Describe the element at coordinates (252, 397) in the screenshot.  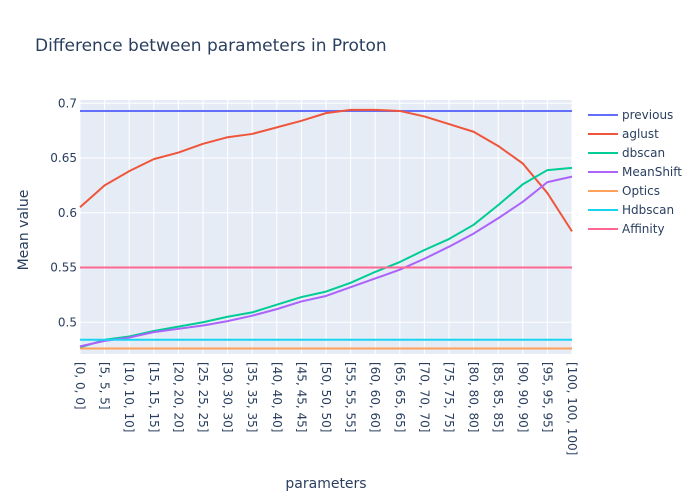
I see `x-tick-label: [35, 35, 35]` at that location.